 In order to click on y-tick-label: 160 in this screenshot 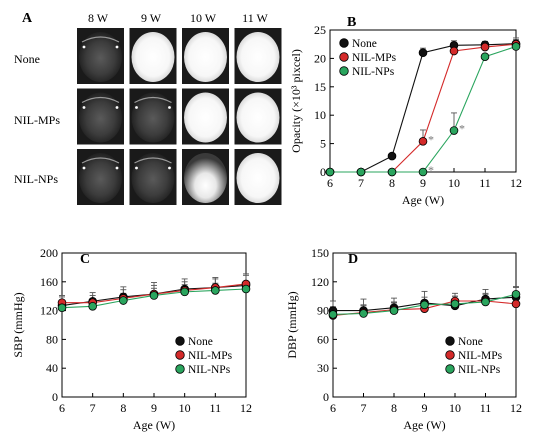, I will do `click(49, 282)`.